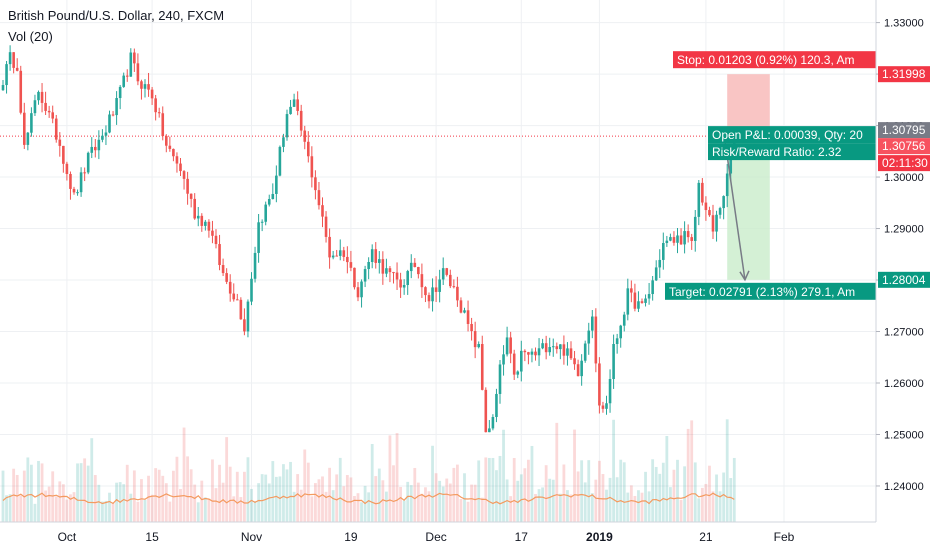  I want to click on time-tick-label: Oct, so click(67, 537).